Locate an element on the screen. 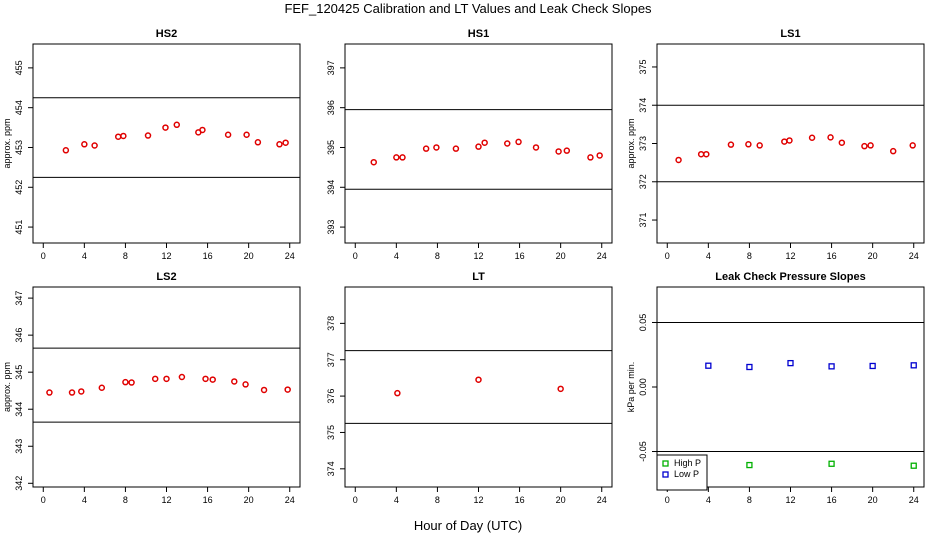 The height and width of the screenshot is (540, 936). y-tick-label: 454 is located at coordinates (19, 107).